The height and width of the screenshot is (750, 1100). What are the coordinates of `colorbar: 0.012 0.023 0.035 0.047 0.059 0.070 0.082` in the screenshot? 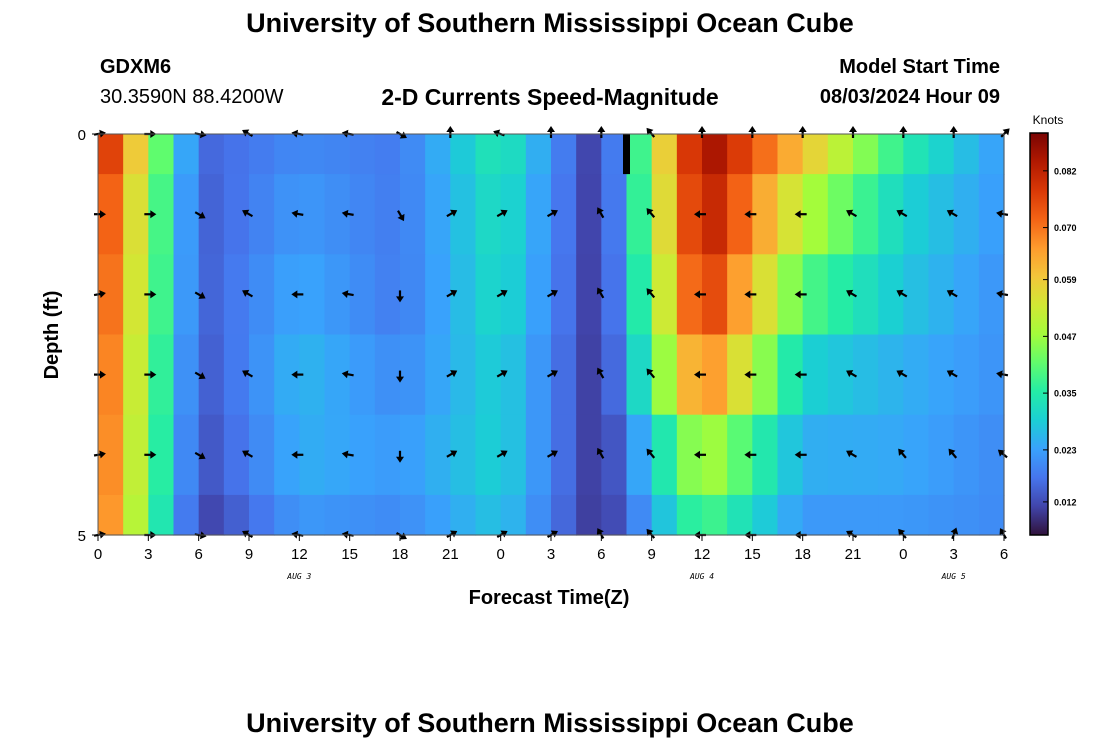 It's located at (1053, 334).